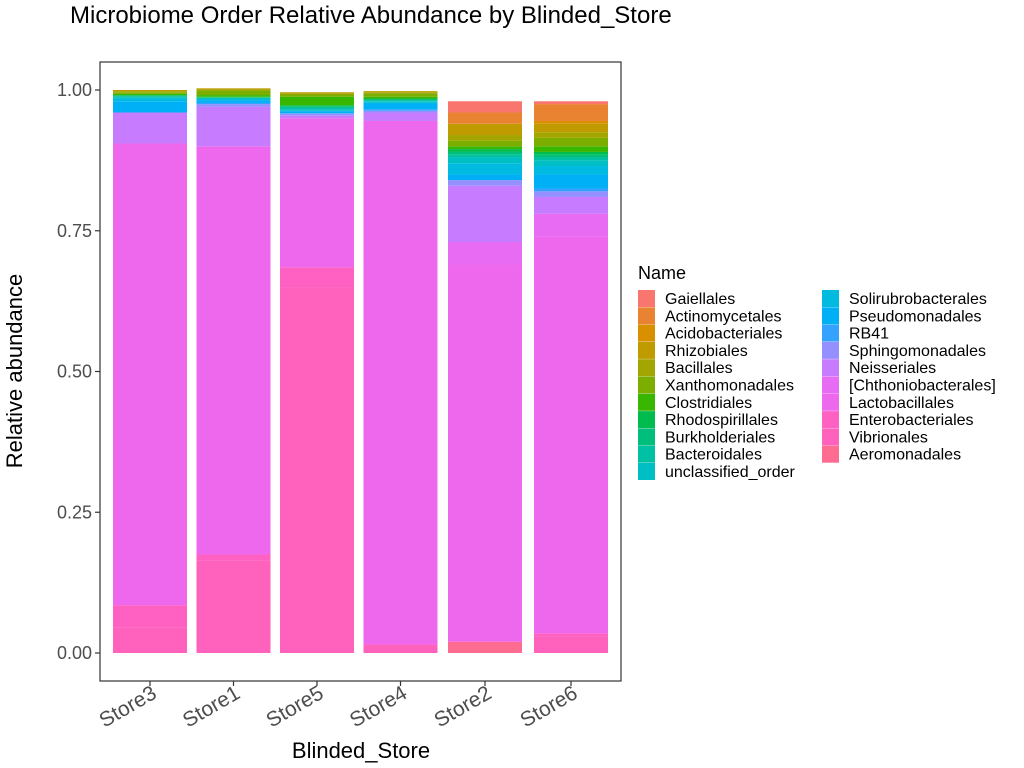 This screenshot has width=1024, height=768. What do you see at coordinates (485, 153) in the screenshot?
I see `bar-segment-store2-burkholderiales` at bounding box center [485, 153].